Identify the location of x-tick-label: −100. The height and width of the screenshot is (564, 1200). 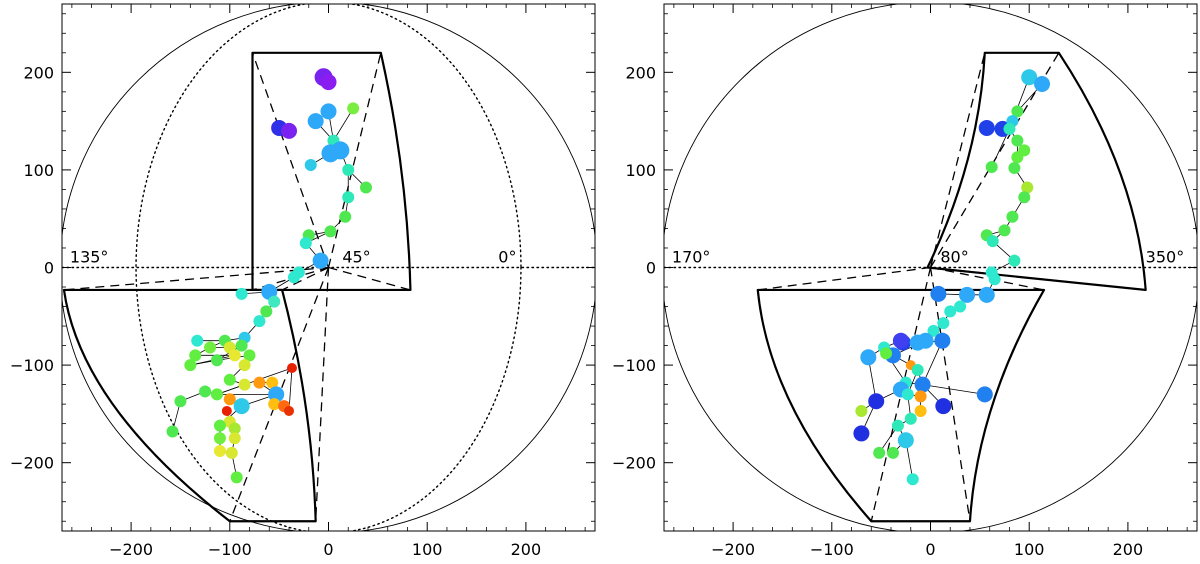
(230, 549).